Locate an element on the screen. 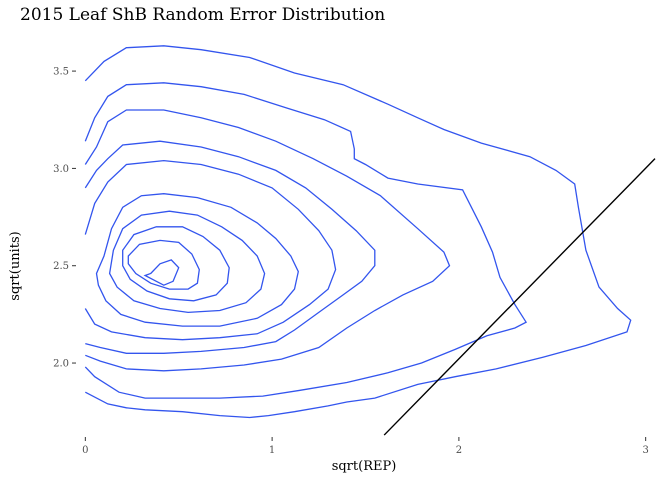  y-tick-label-2.0: 2.0 is located at coordinates (61, 364).